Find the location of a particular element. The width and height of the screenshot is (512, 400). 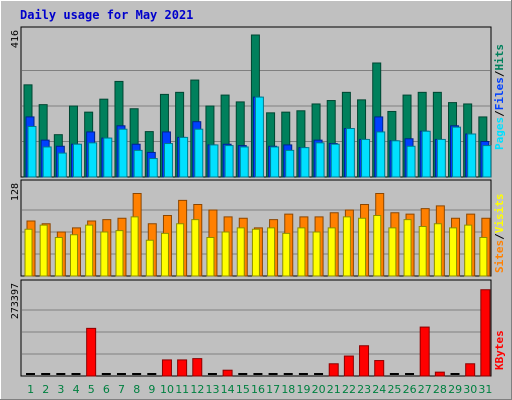

legend-top: Pages/Files/Hits is located at coordinates (499, 97).